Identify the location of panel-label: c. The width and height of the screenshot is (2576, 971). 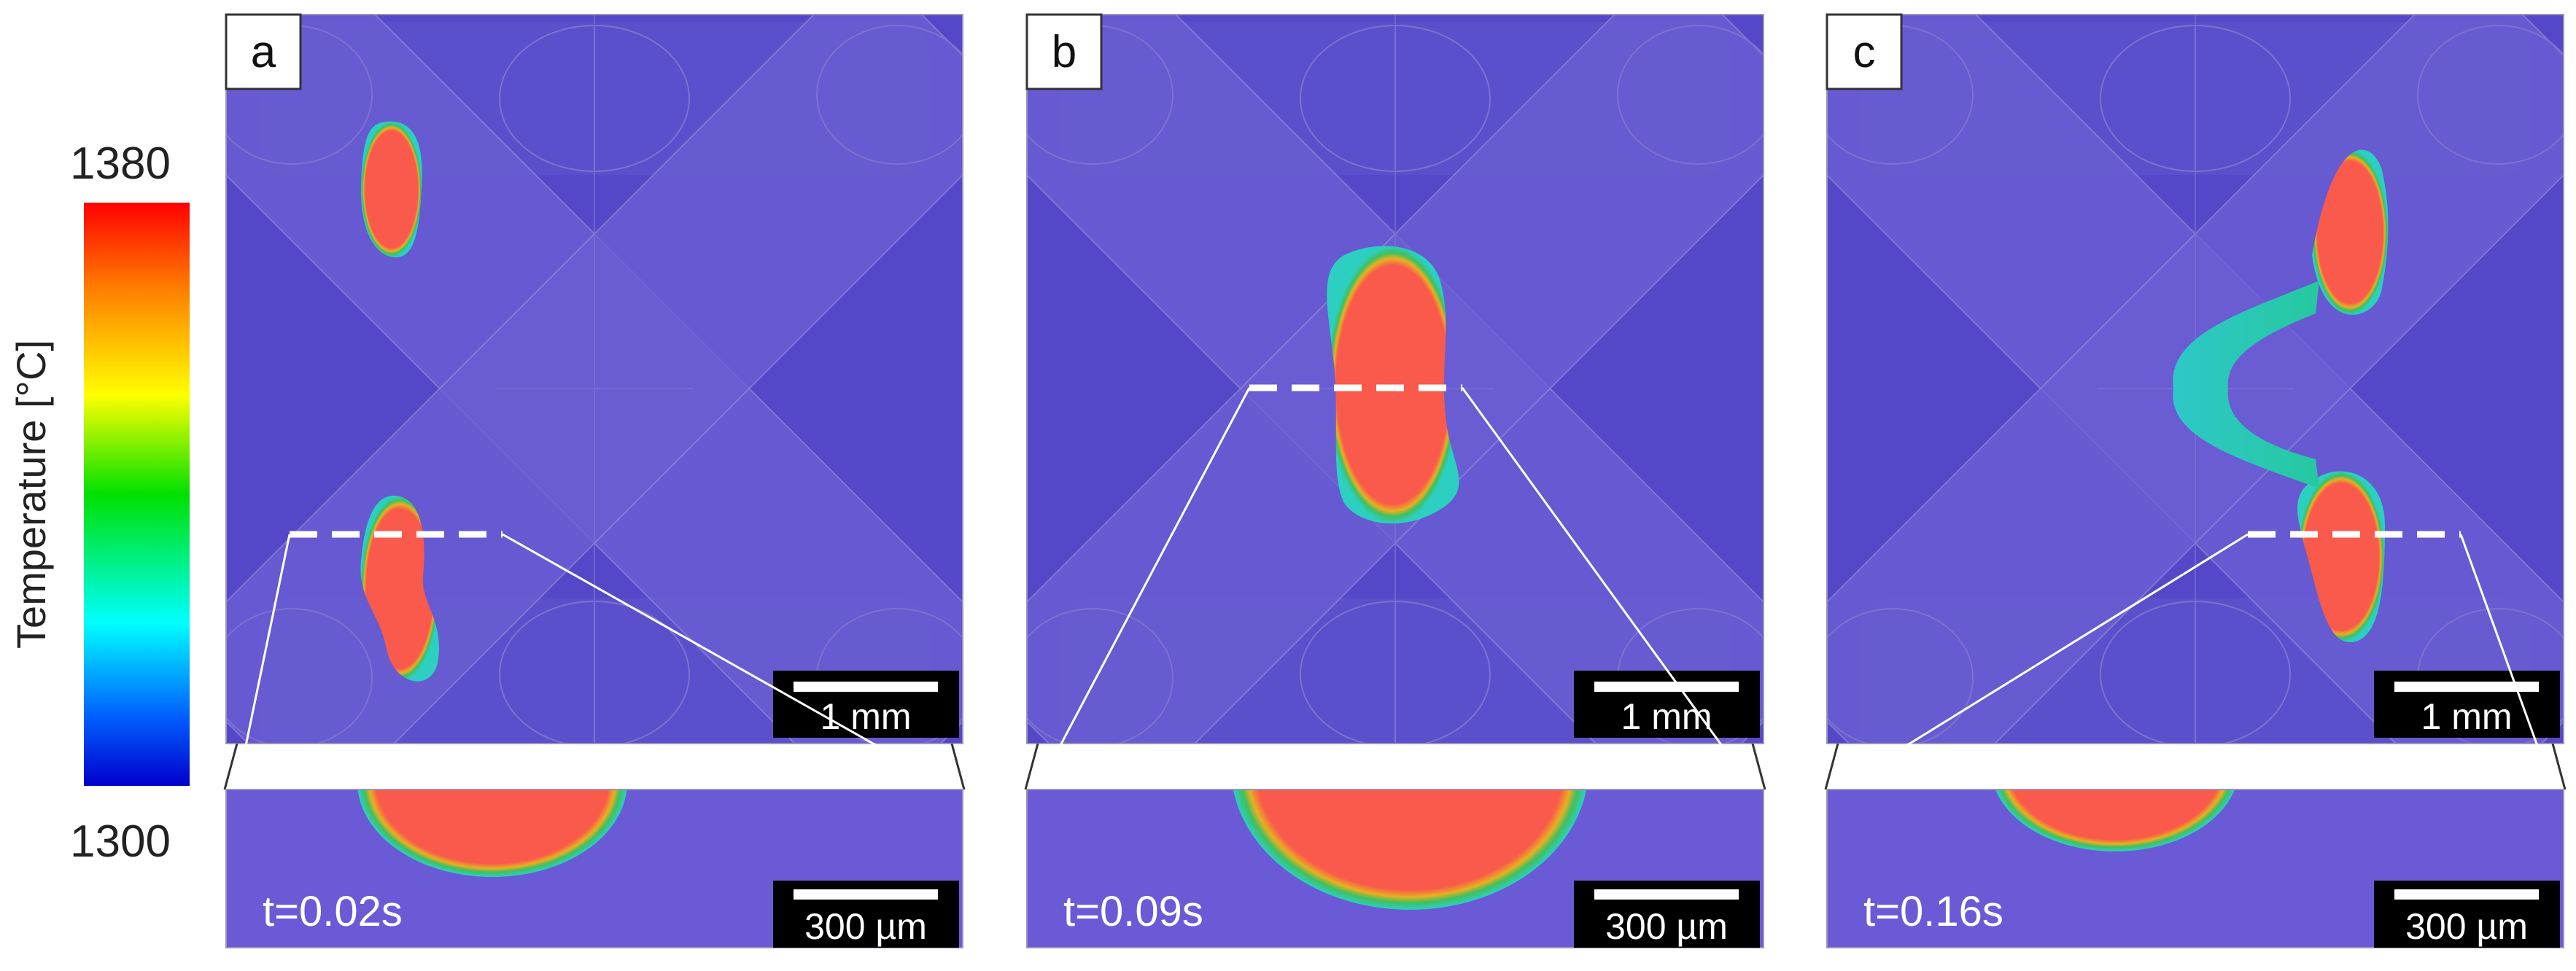
(1864, 52).